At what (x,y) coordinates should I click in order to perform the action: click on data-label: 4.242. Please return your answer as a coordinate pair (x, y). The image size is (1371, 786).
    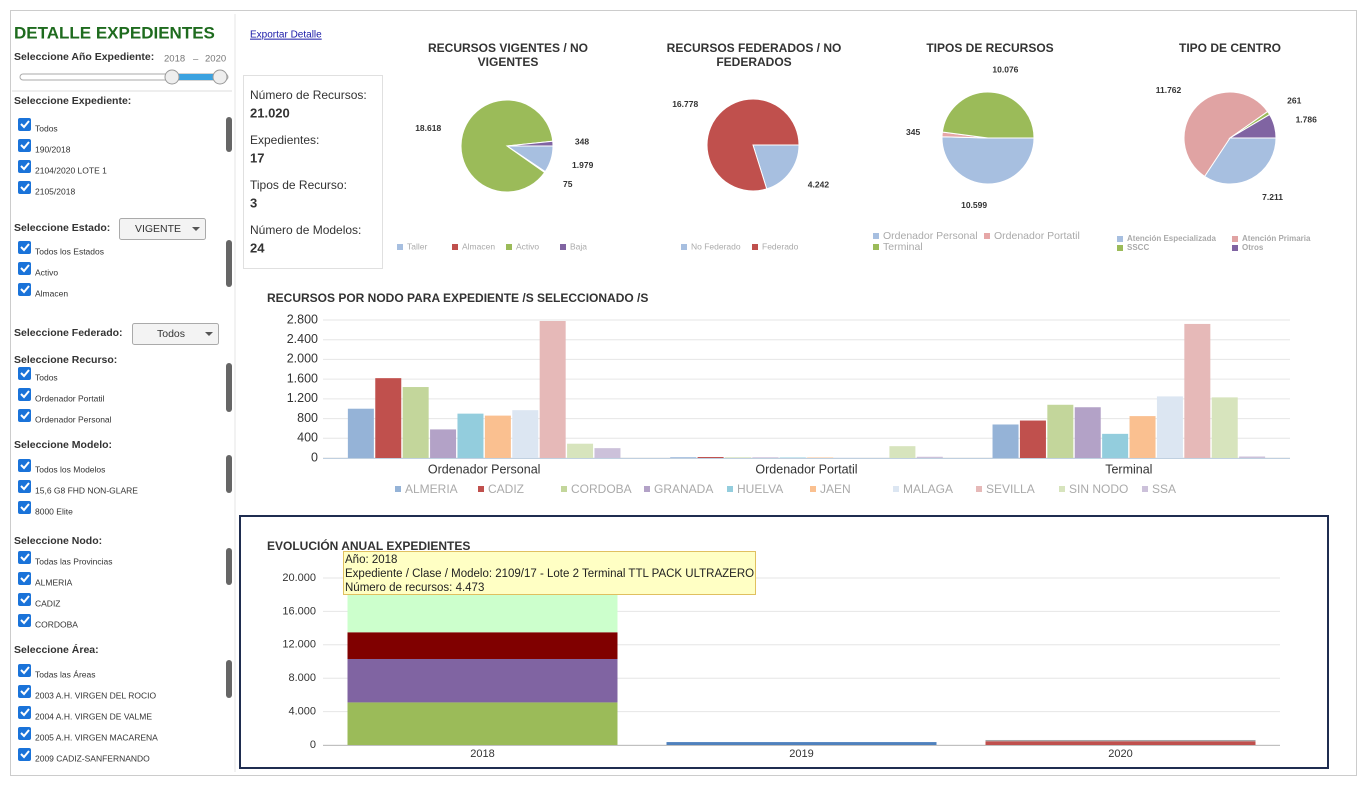
    Looking at the image, I should click on (819, 185).